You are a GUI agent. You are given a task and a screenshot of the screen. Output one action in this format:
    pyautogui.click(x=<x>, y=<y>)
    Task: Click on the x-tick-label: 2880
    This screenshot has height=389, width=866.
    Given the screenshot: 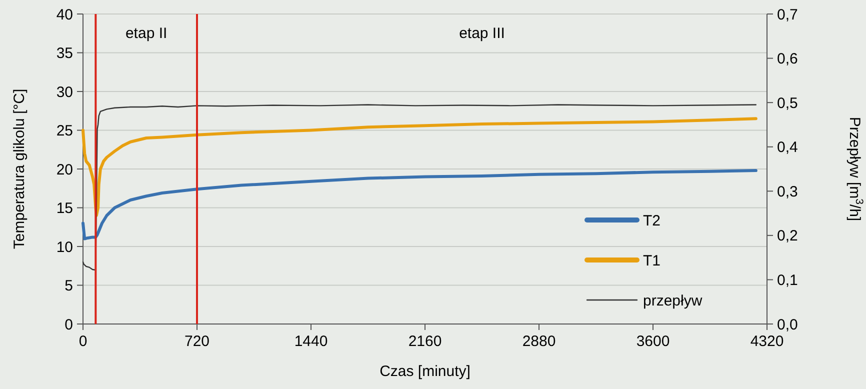 What is the action you would take?
    pyautogui.click(x=539, y=341)
    